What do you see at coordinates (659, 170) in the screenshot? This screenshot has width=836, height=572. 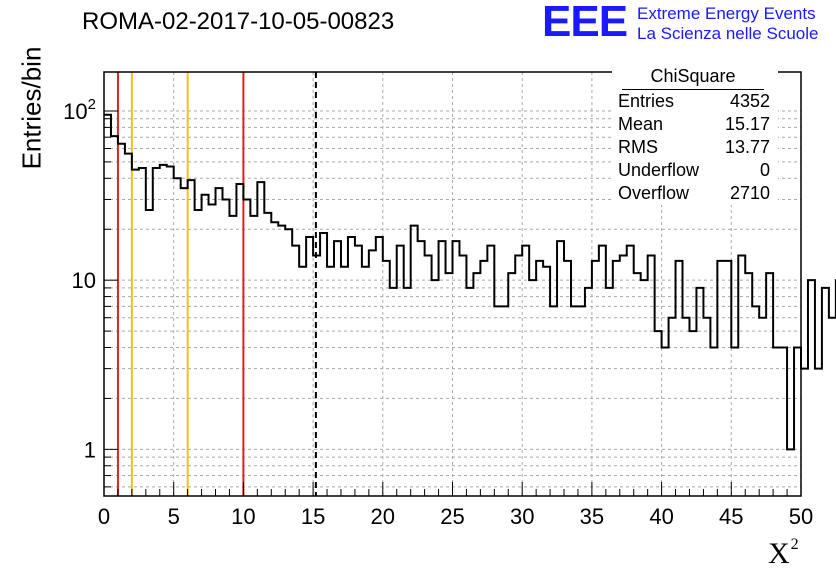 I see `stats-label: Underflow` at bounding box center [659, 170].